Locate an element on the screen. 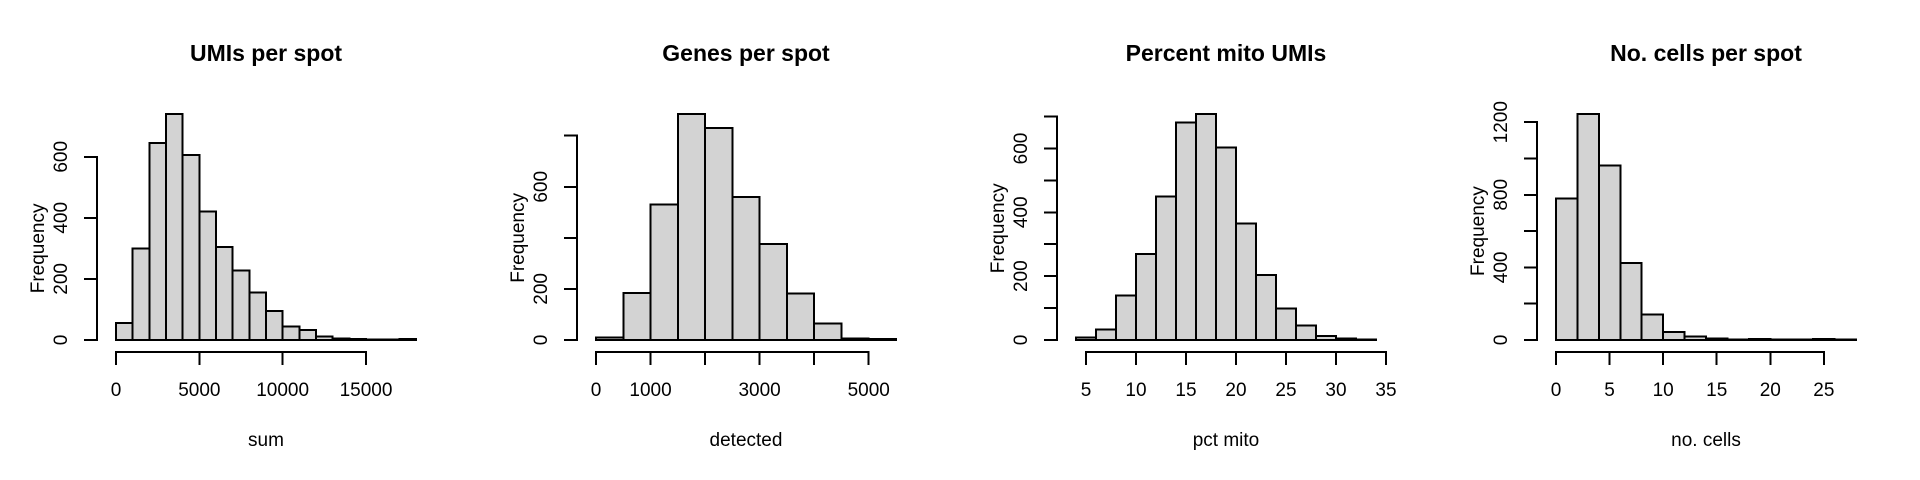  x-tick-label: 3000 is located at coordinates (759, 390).